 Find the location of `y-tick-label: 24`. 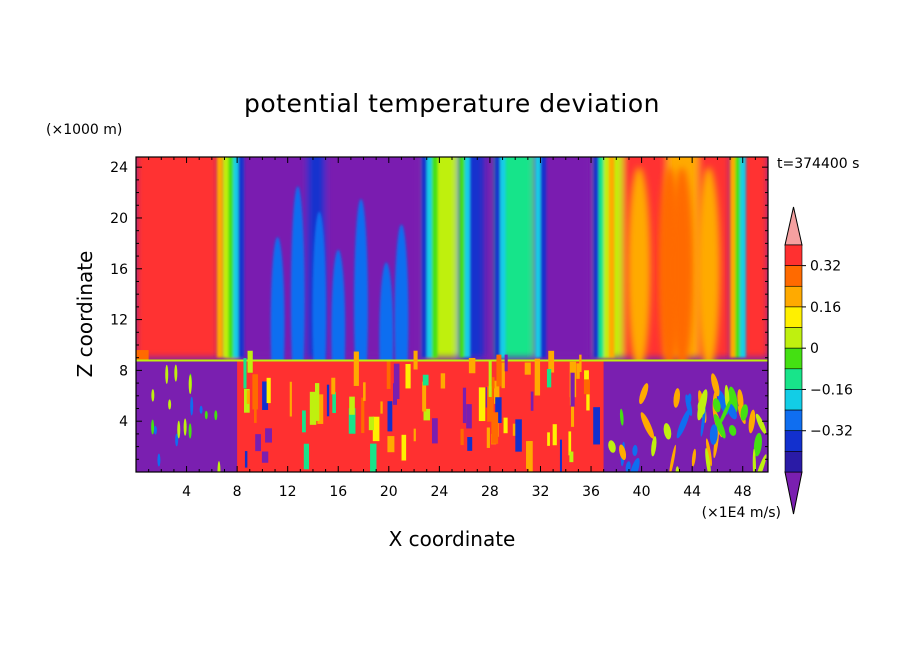

y-tick-label: 24 is located at coordinates (119, 168).